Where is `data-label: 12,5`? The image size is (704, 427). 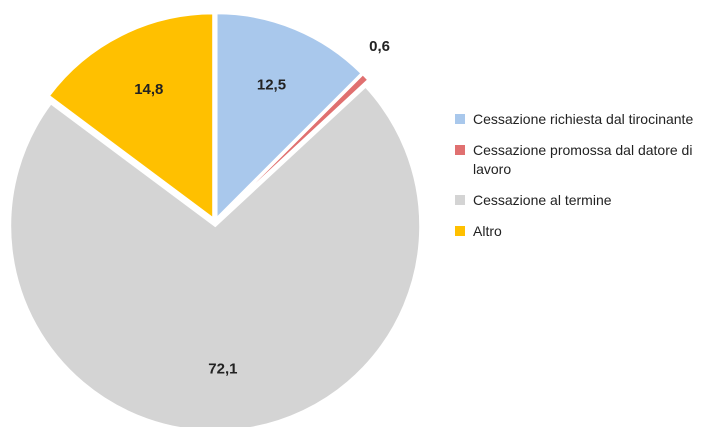
data-label: 12,5 is located at coordinates (271, 85).